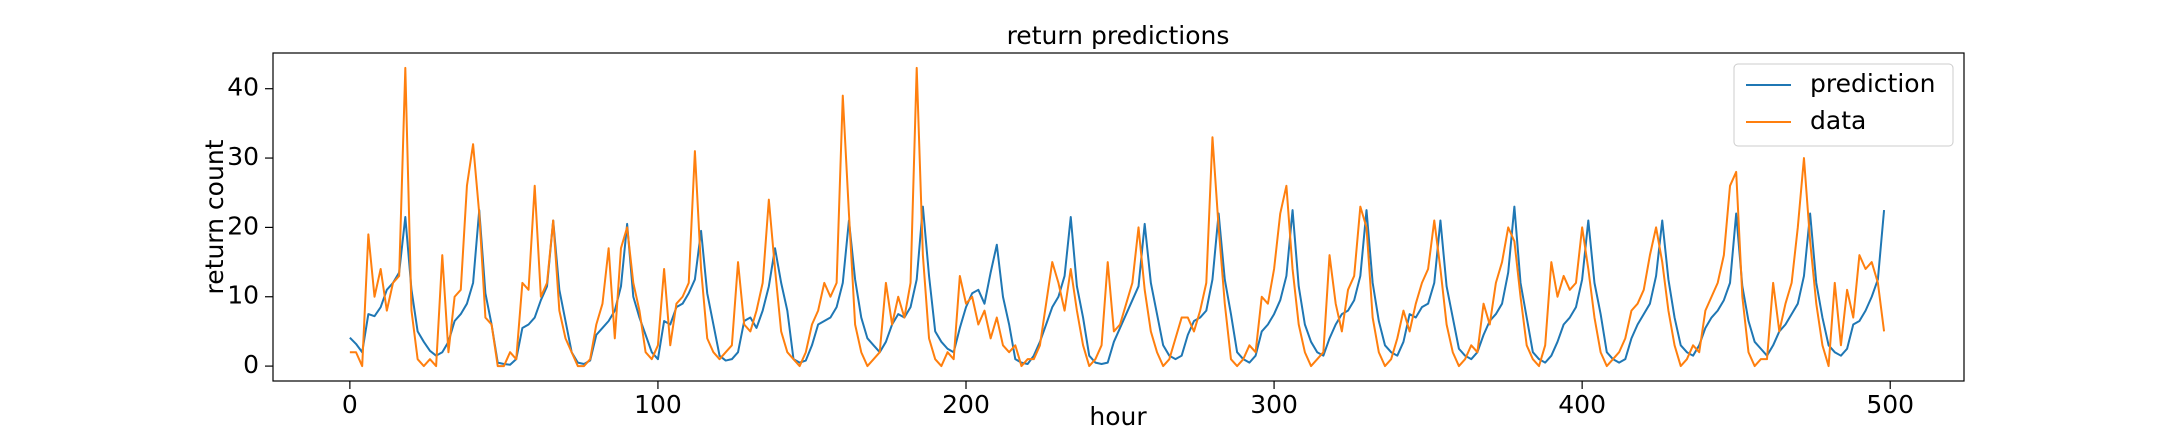  Describe the element at coordinates (214, 216) in the screenshot. I see `y-axis-label: return count` at that location.